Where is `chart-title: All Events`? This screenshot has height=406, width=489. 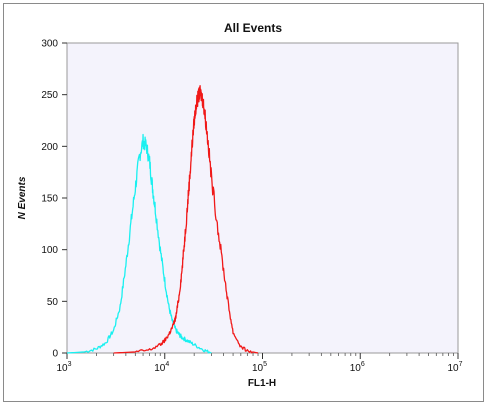
chart-title: All Events is located at coordinates (253, 28).